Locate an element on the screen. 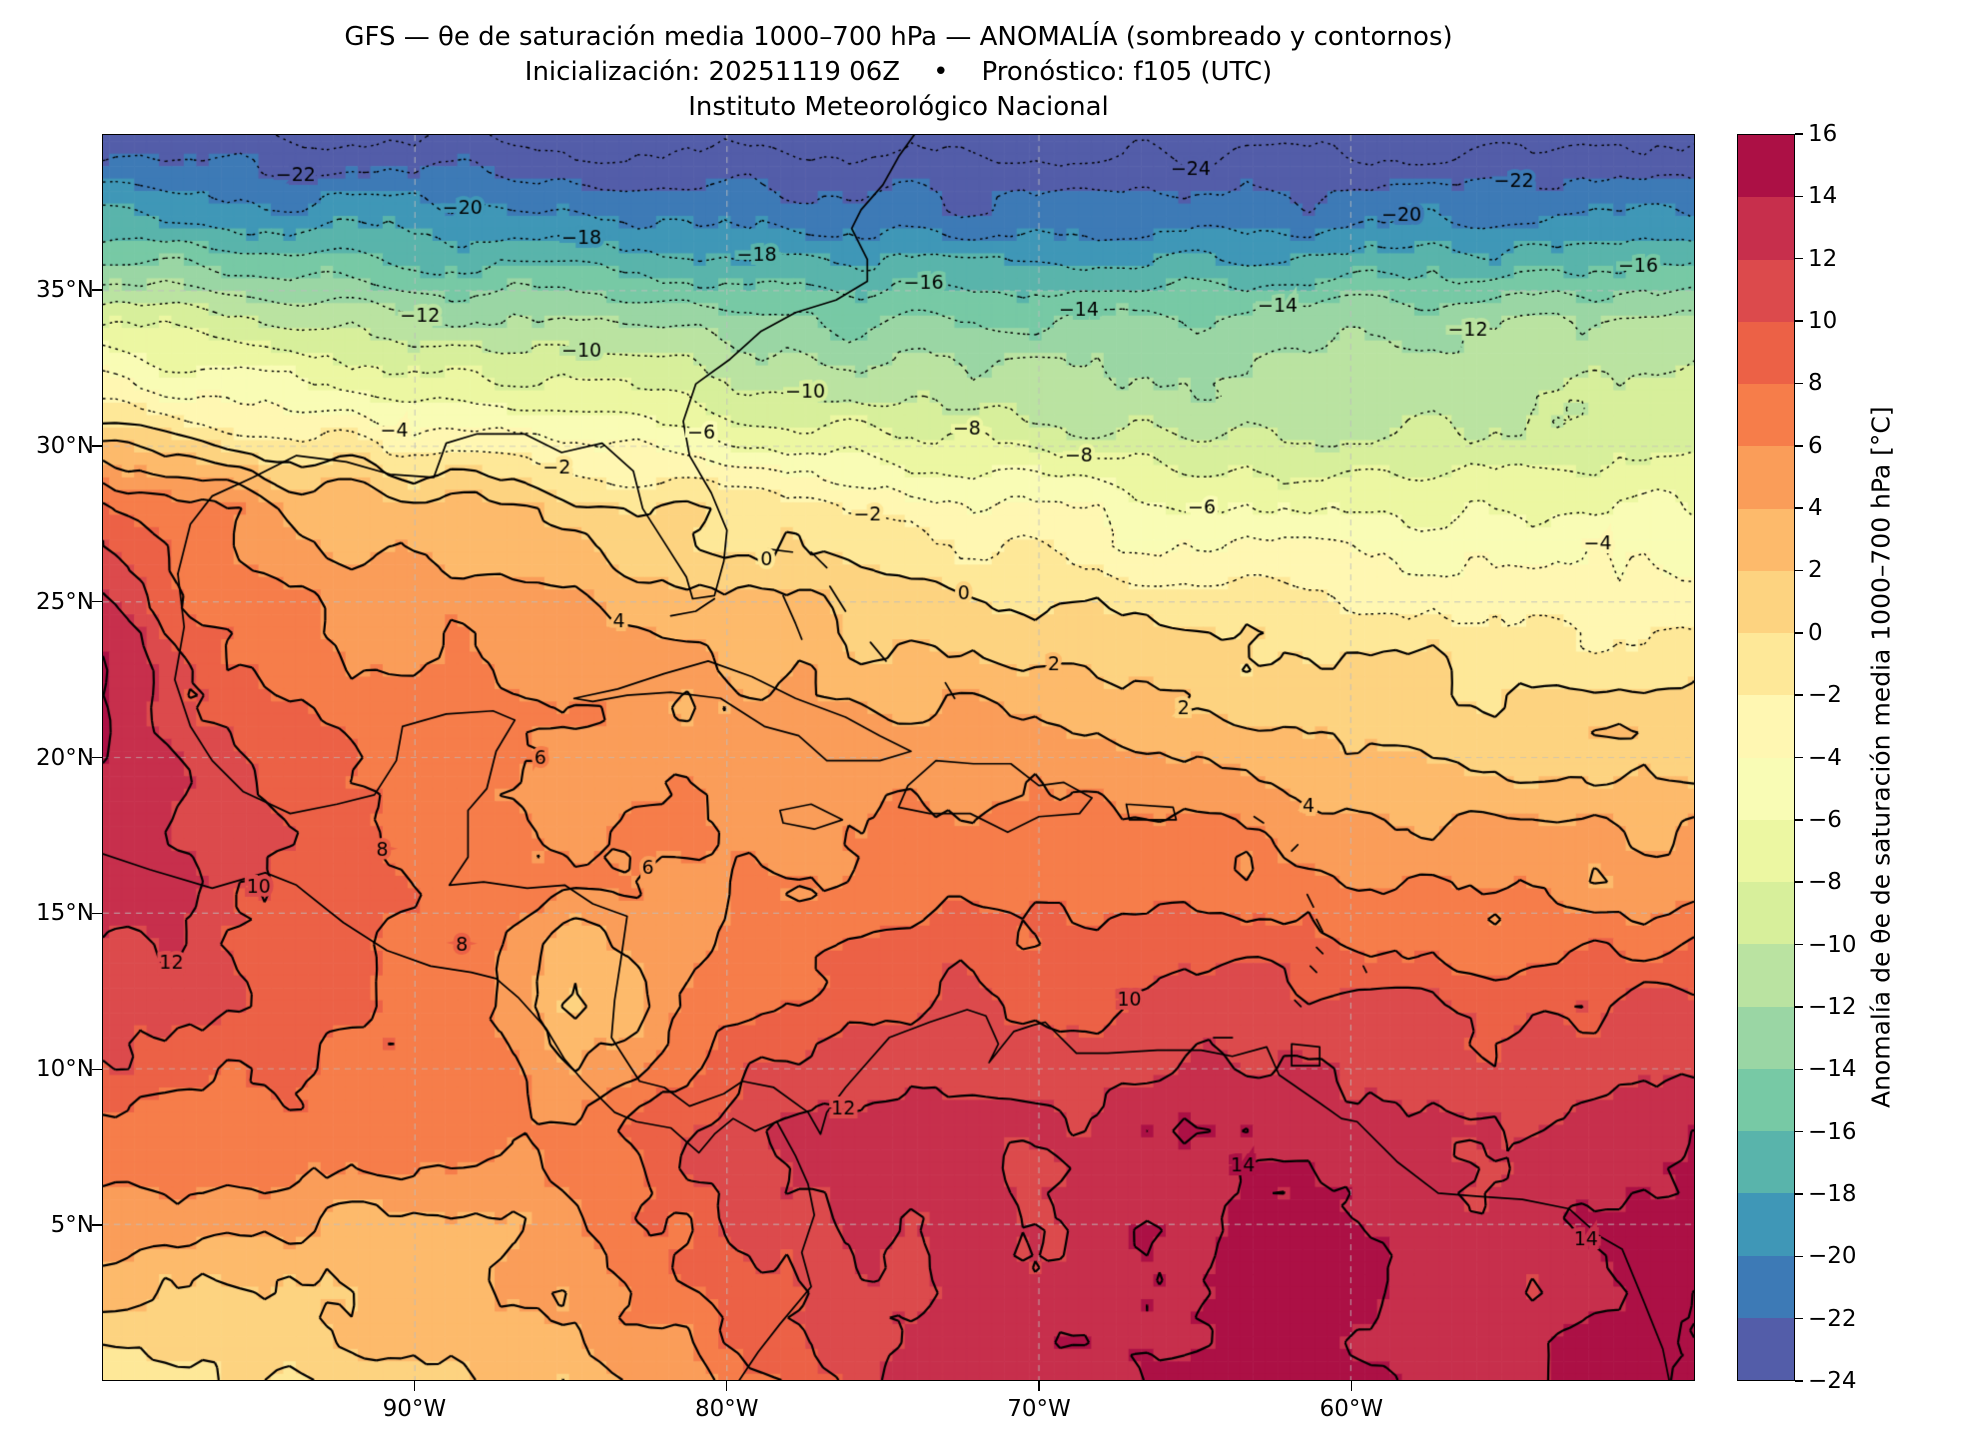 The width and height of the screenshot is (1980, 1440). colorbar-tick-label: −20 is located at coordinates (1832, 1256).